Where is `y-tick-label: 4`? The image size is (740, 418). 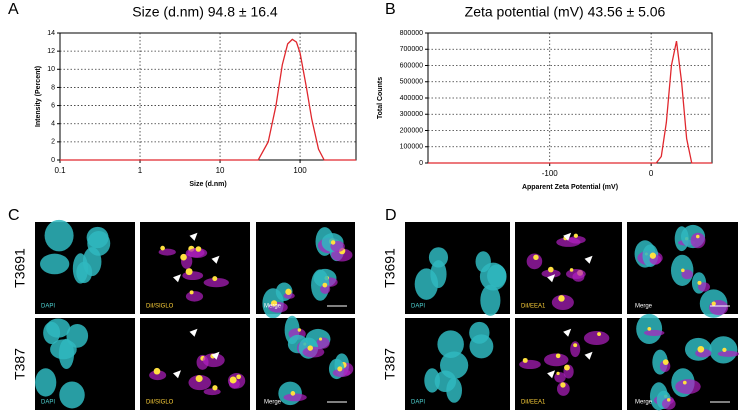
y-tick-label: 4 is located at coordinates (53, 124).